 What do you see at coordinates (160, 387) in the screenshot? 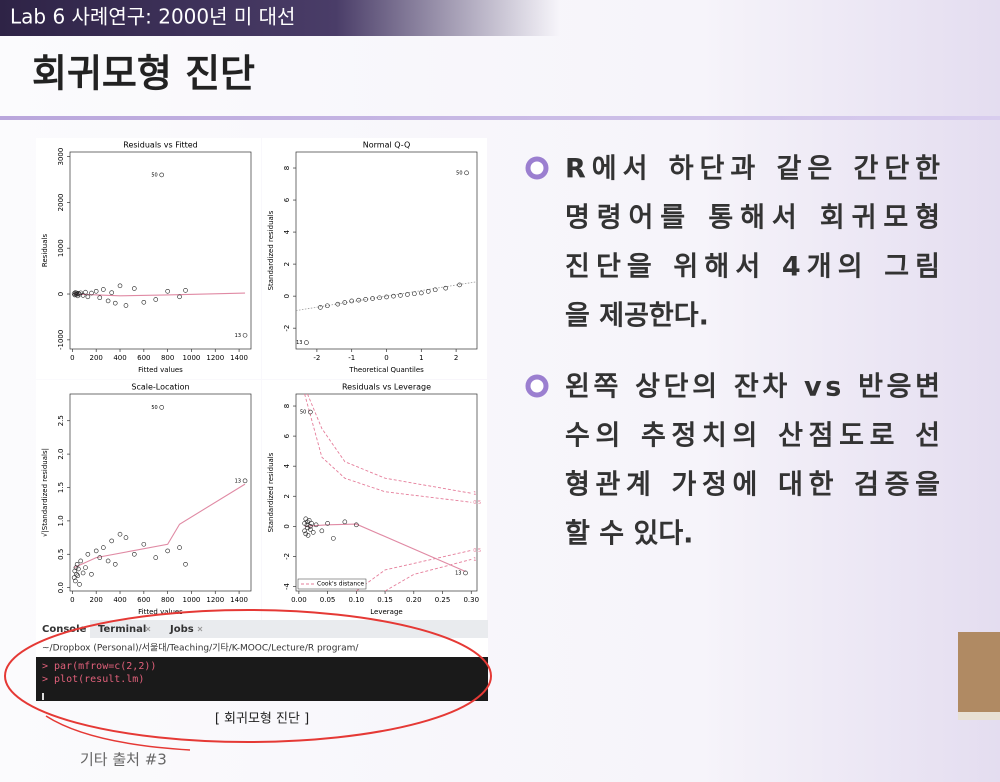
I see `plot-title: Scale-Location` at bounding box center [160, 387].